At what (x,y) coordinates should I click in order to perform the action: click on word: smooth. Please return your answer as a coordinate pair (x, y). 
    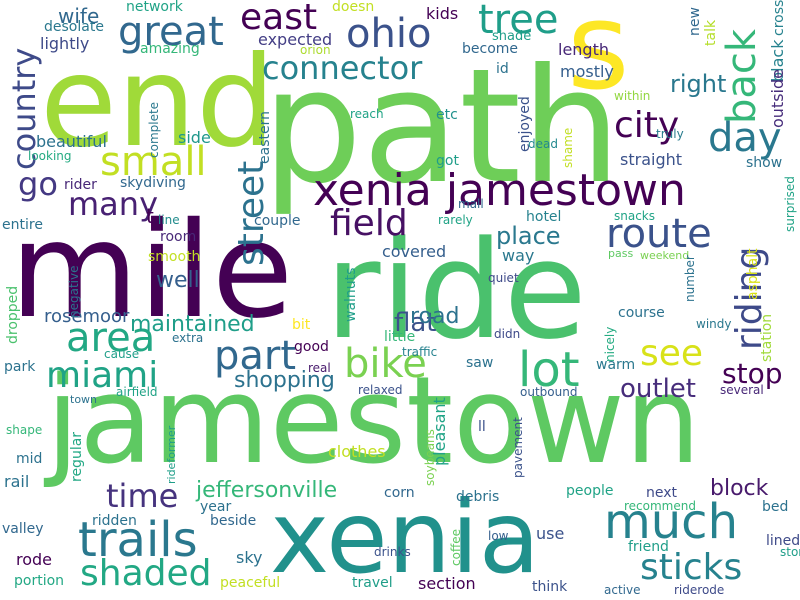
    Looking at the image, I should click on (174, 257).